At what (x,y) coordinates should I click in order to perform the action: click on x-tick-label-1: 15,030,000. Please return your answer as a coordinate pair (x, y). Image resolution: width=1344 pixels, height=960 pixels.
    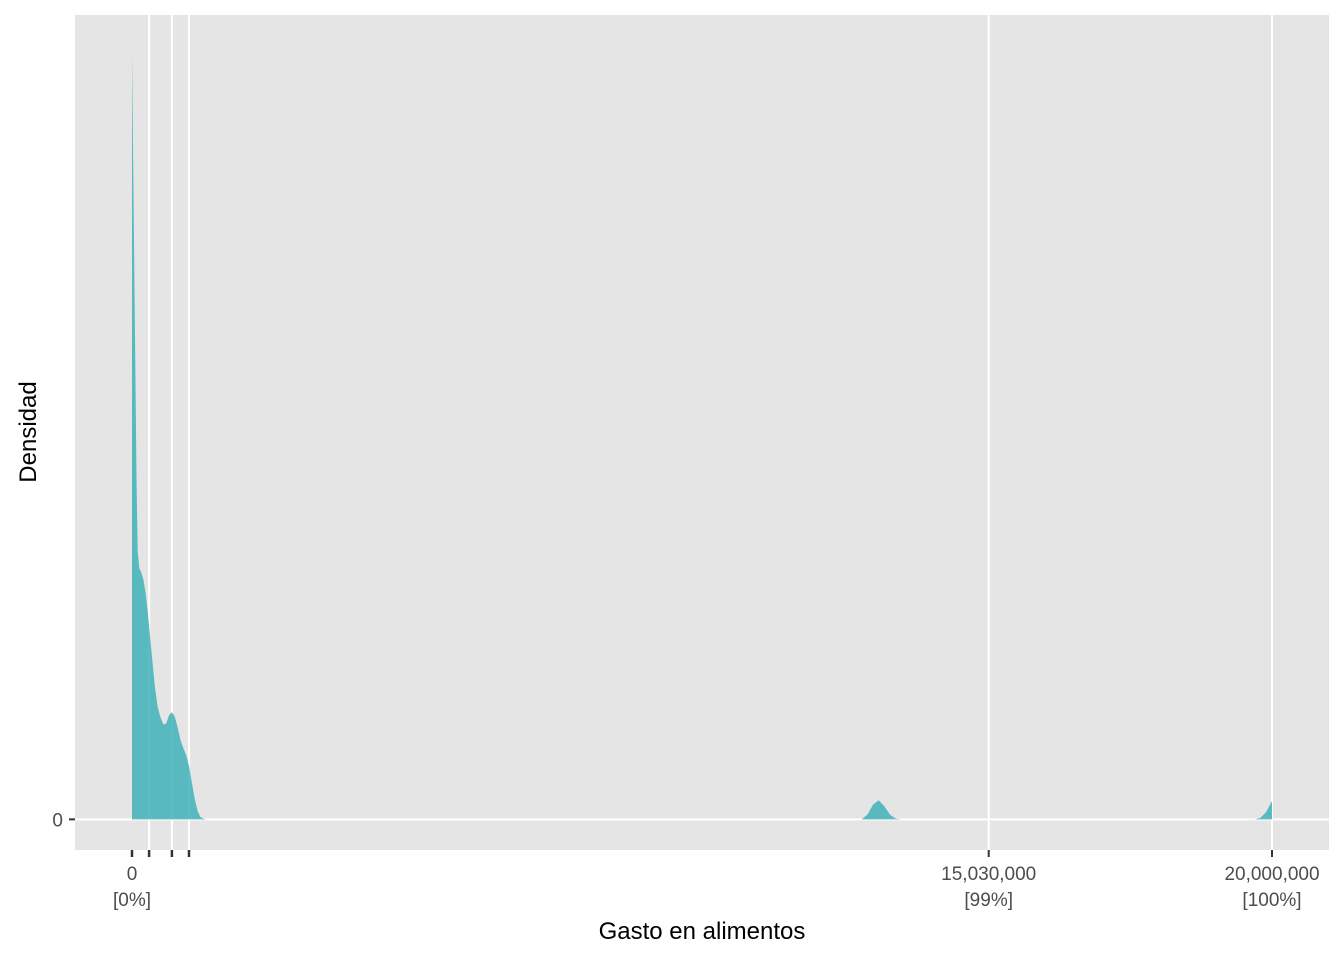
    Looking at the image, I should click on (988, 874).